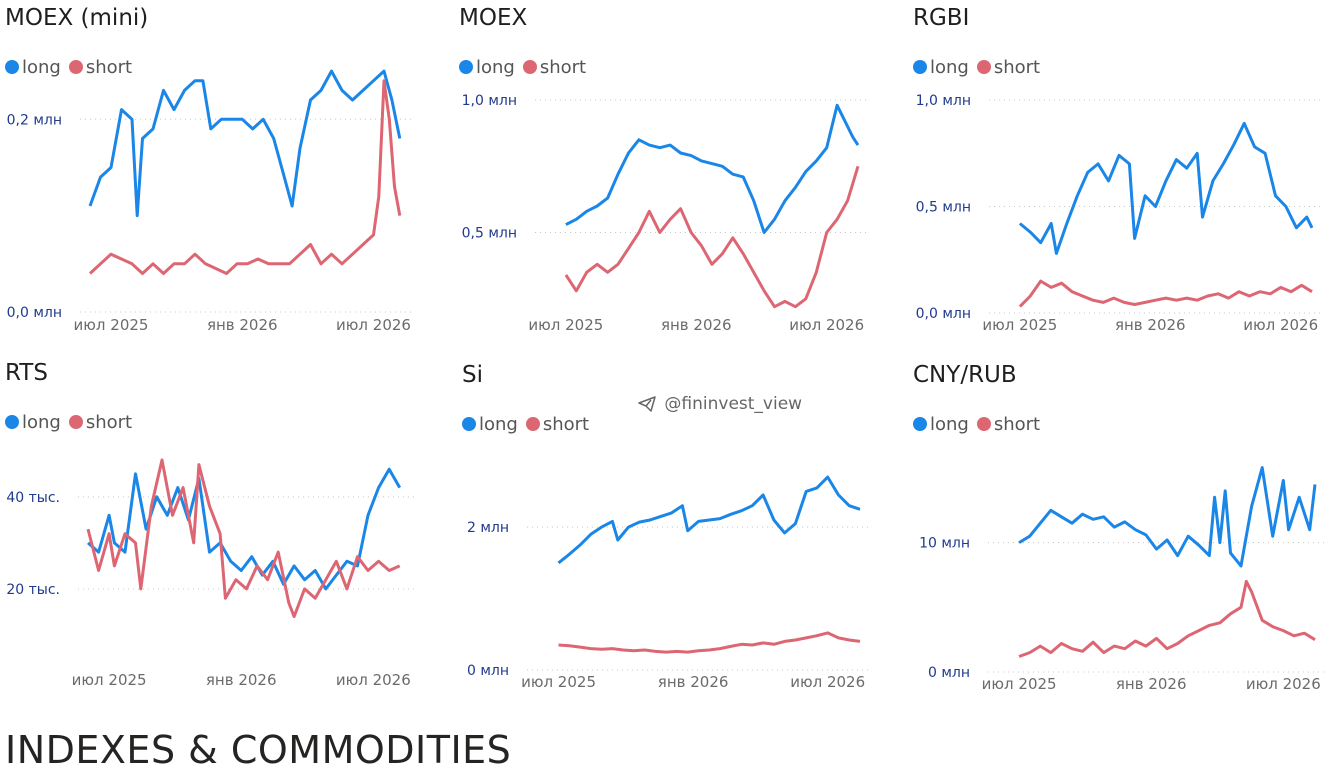 The image size is (1337, 783). What do you see at coordinates (77, 18) in the screenshot?
I see `chart-title: MOEX (mini)` at bounding box center [77, 18].